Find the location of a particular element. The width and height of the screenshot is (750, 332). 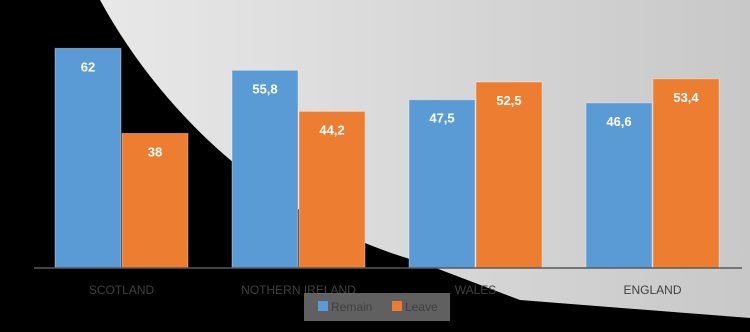

bar-remain-nothern-ireland is located at coordinates (265, 169).